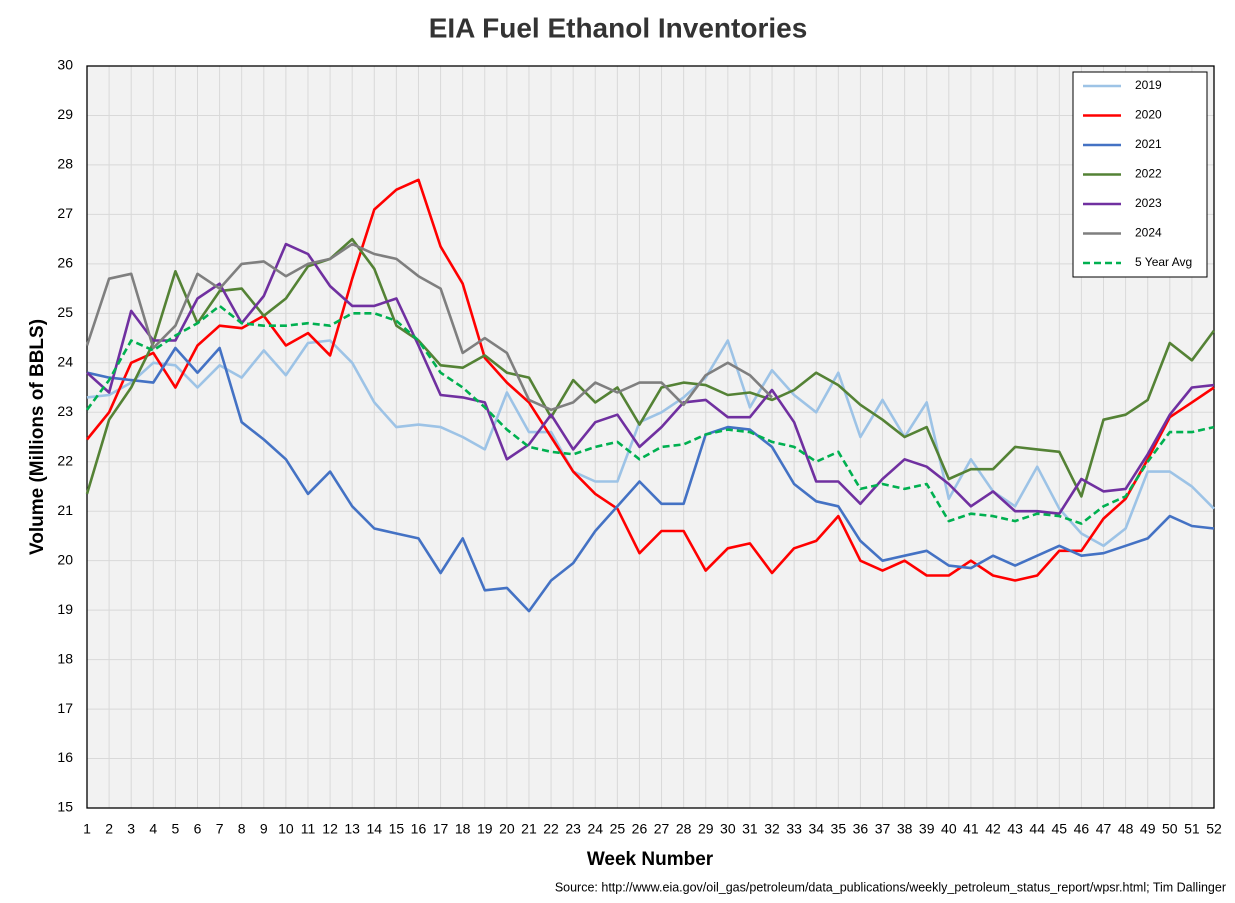 The height and width of the screenshot is (903, 1235). Describe the element at coordinates (65, 164) in the screenshot. I see `y-tick-label: 28` at that location.